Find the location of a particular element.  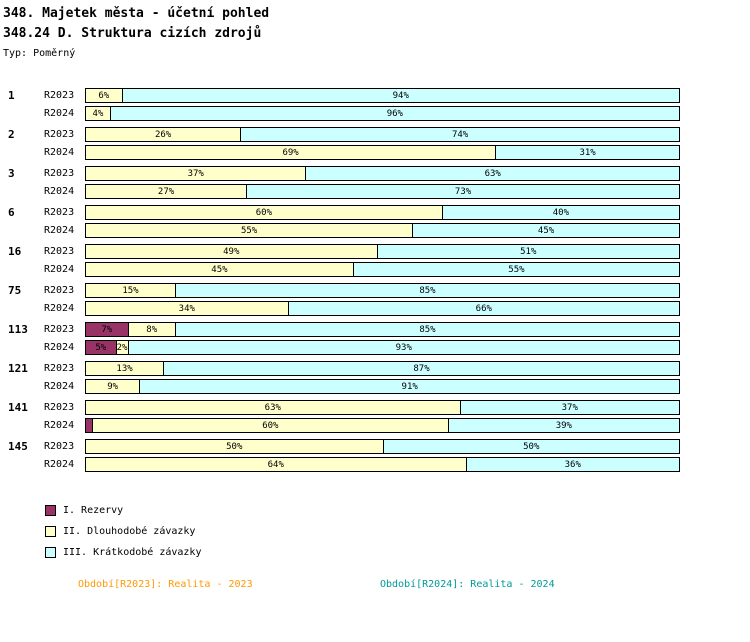

segment-value-label: 85% is located at coordinates (427, 290).